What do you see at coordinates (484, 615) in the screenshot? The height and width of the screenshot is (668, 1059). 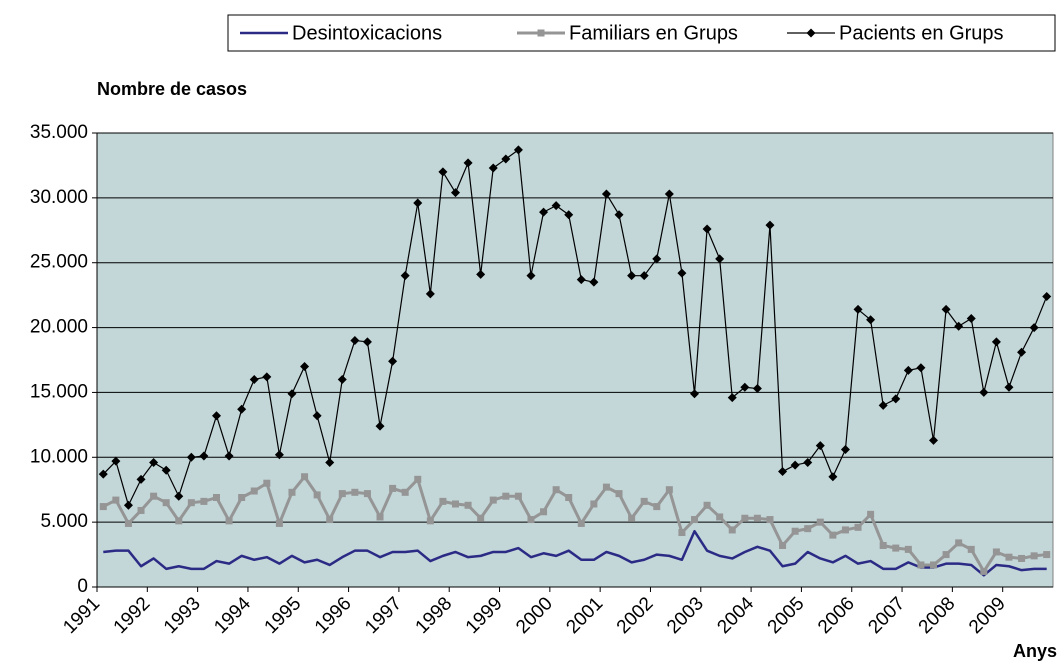 I see `x-tick-label: 1999` at bounding box center [484, 615].